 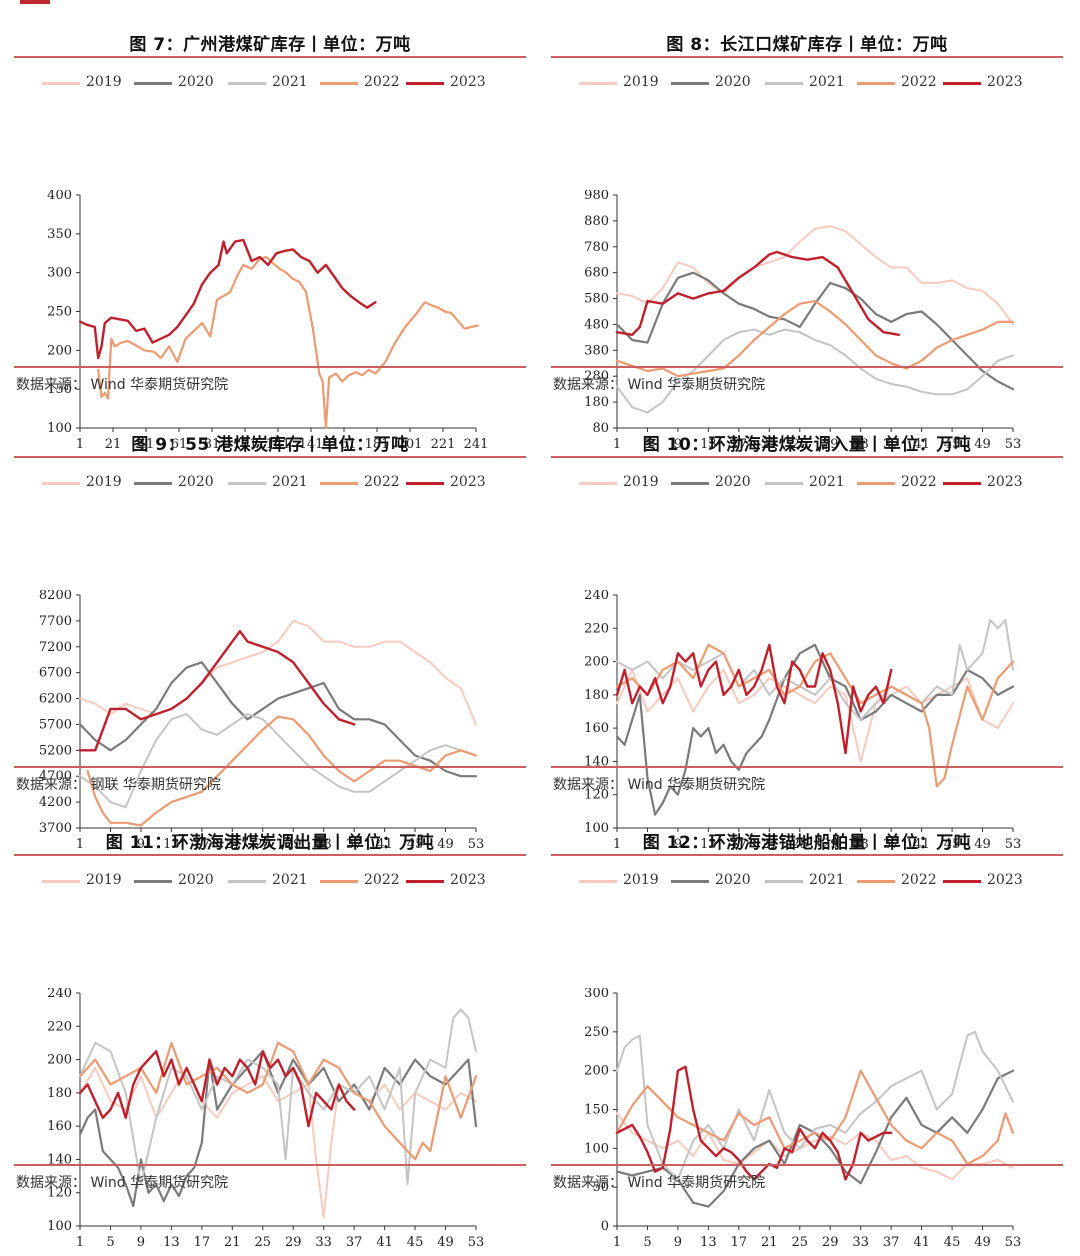 What do you see at coordinates (232, 1242) in the screenshot?
I see `x-tick-label: 21` at bounding box center [232, 1242].